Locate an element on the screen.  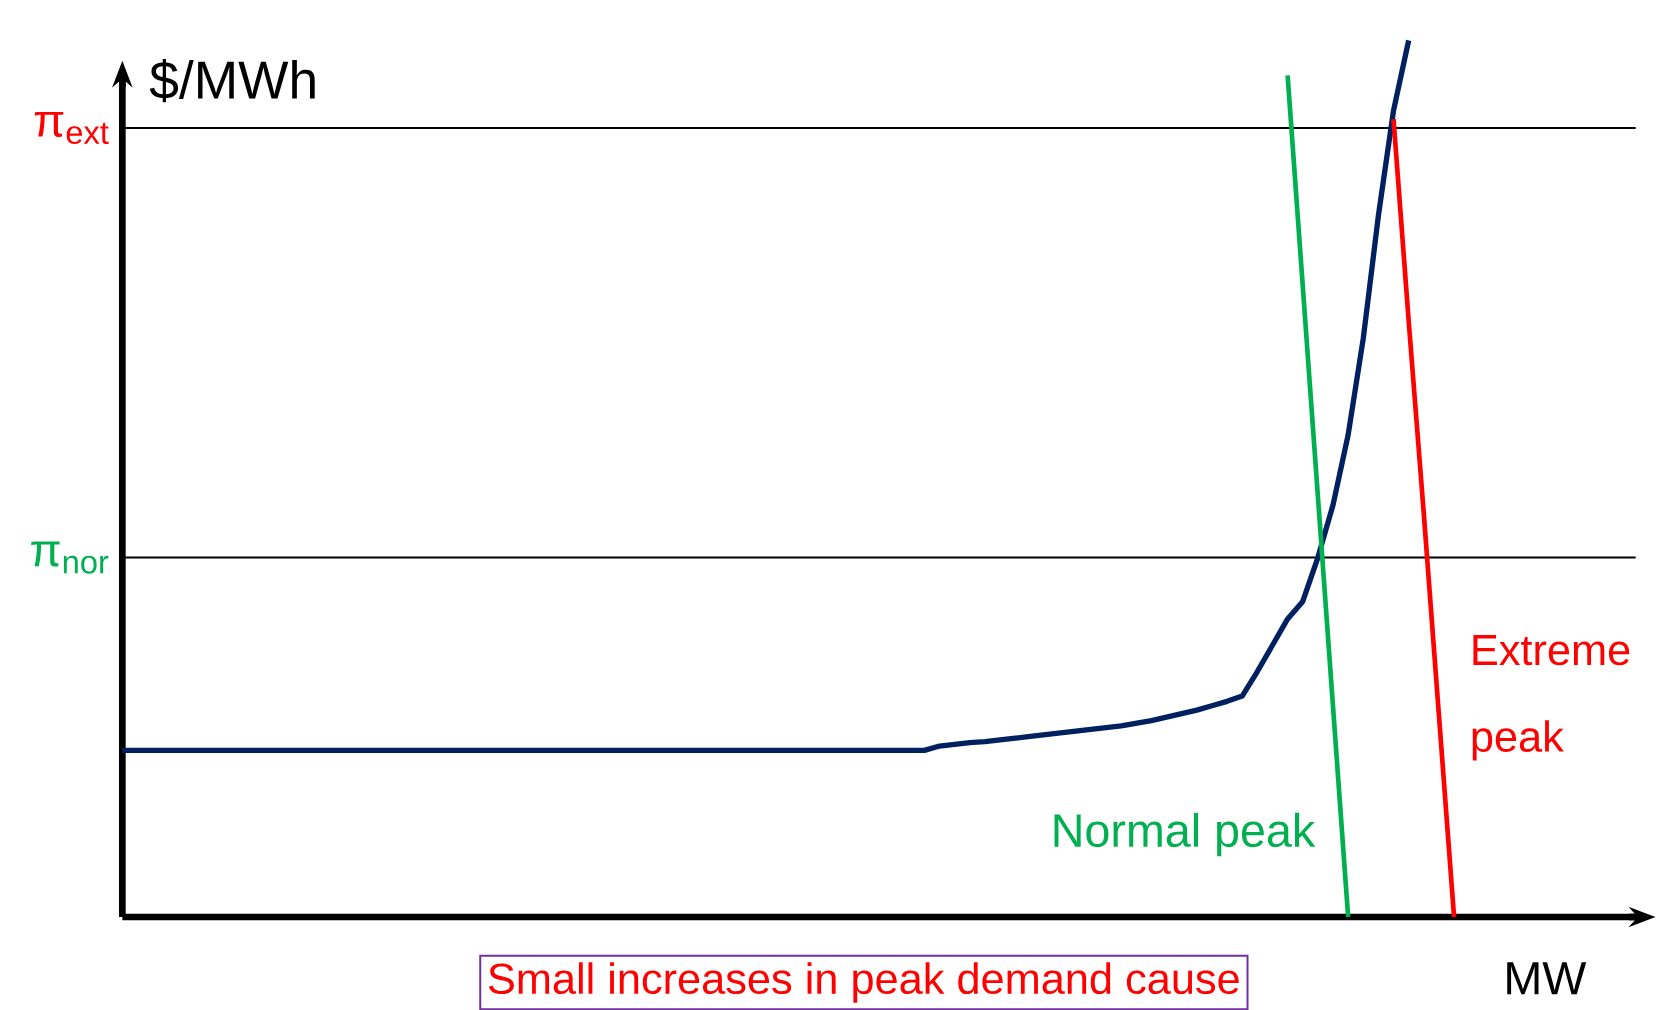
series-label: Normal peak is located at coordinates (1185, 834).